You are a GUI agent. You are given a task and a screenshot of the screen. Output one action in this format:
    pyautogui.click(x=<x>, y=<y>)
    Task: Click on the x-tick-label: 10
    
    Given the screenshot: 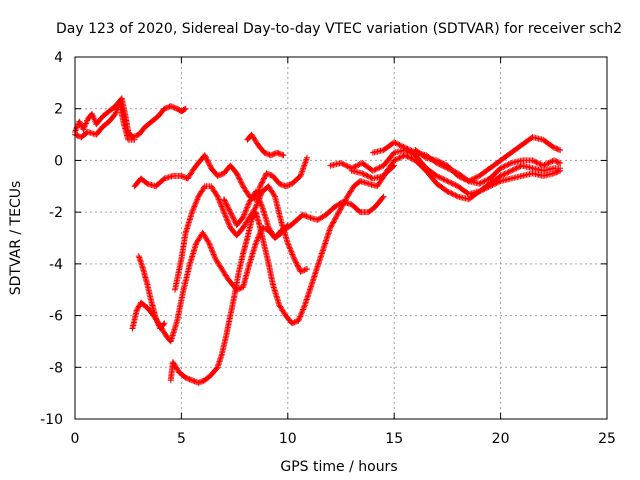 What is the action you would take?
    pyautogui.click(x=288, y=439)
    